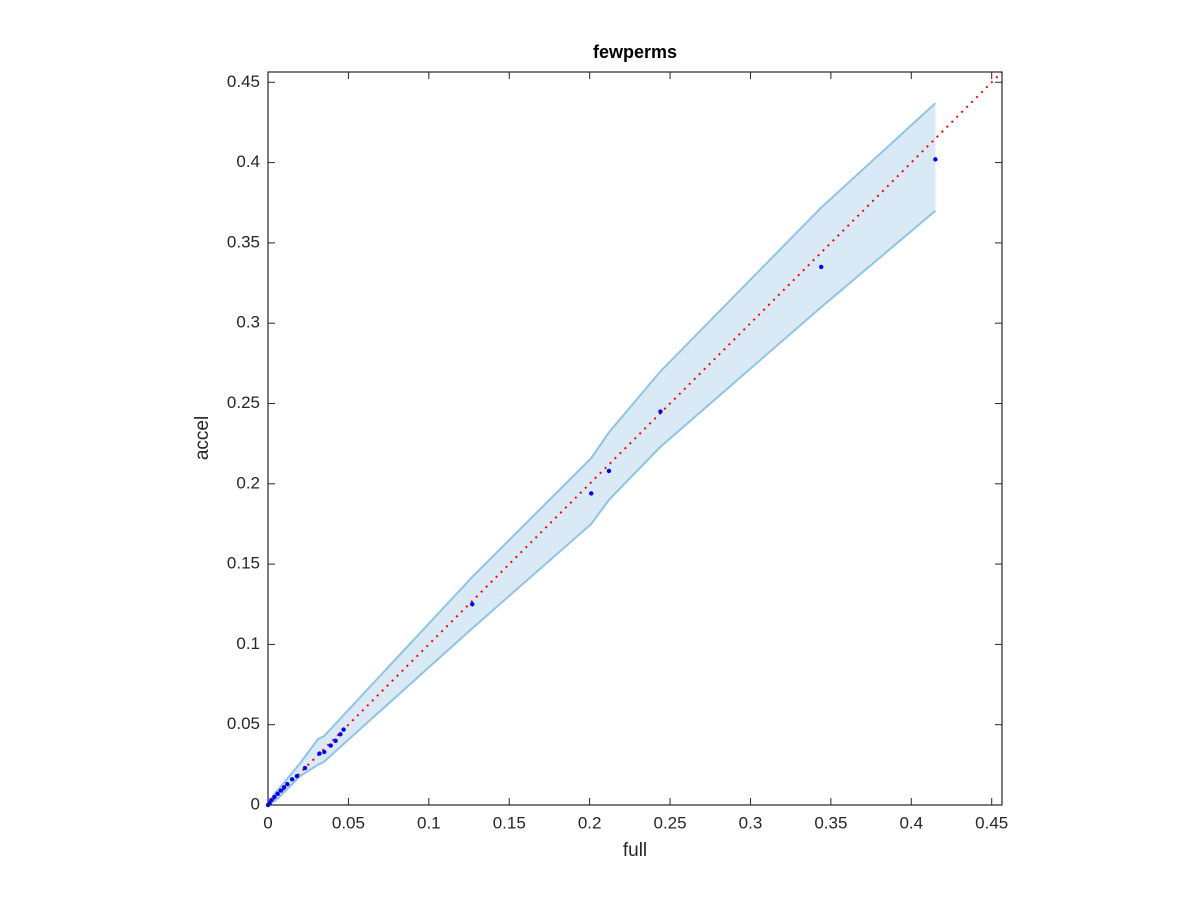 The width and height of the screenshot is (1200, 900). What do you see at coordinates (248, 643) in the screenshot?
I see `y-tick-label: 0.1` at bounding box center [248, 643].